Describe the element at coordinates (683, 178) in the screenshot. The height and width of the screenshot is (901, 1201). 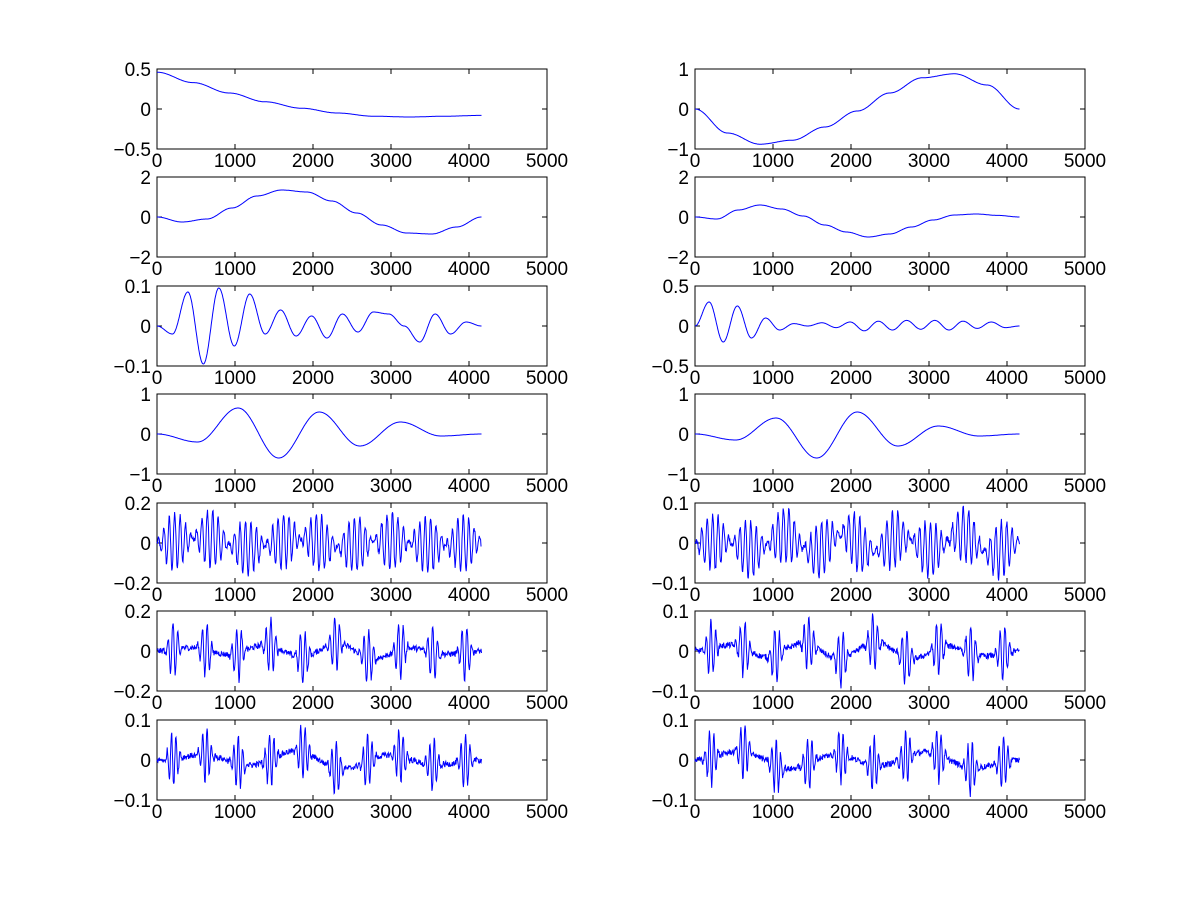
I see `y-tick-label: 2` at that location.